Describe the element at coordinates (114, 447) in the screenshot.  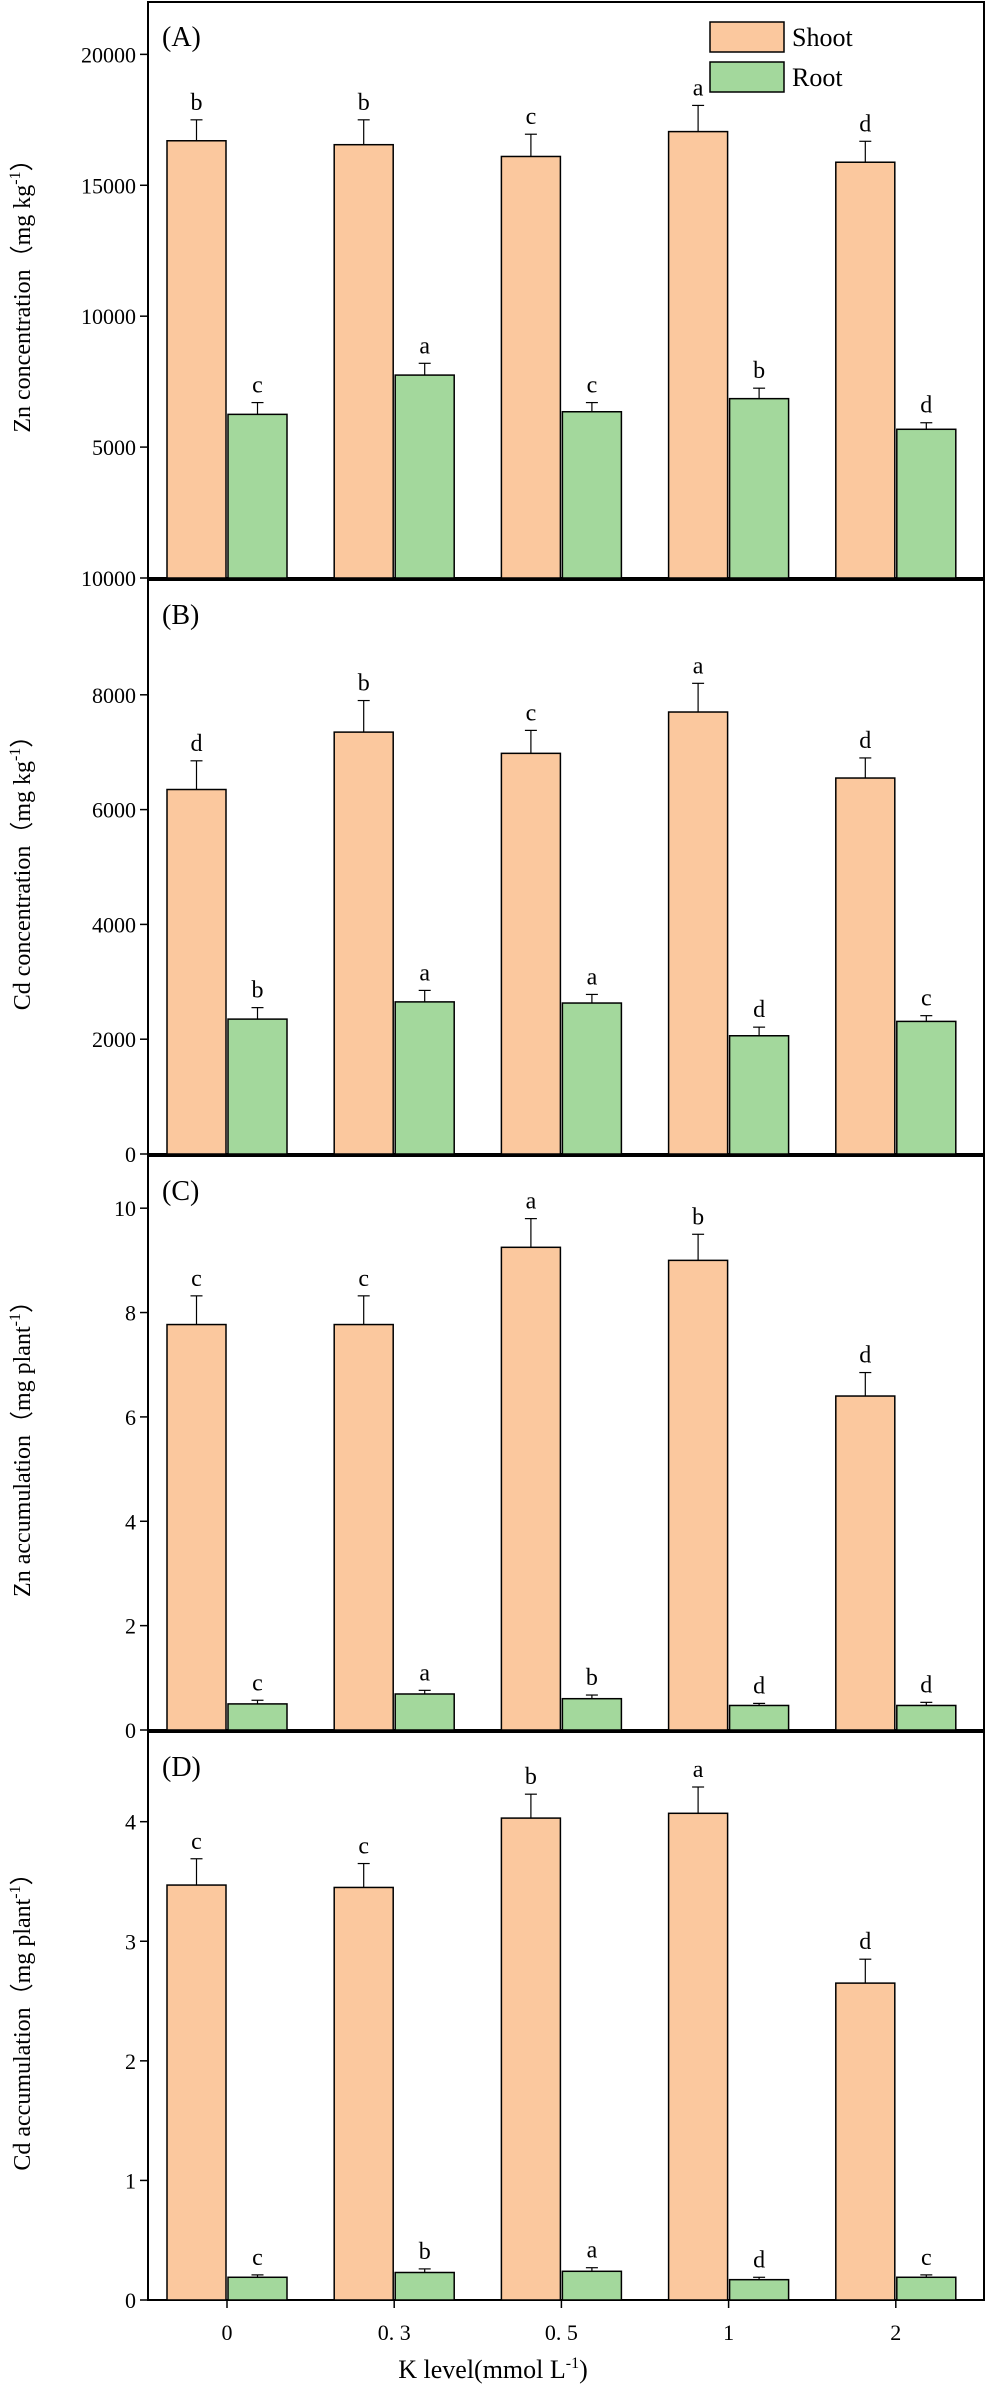
I see `y-tick-label: 5000` at that location.